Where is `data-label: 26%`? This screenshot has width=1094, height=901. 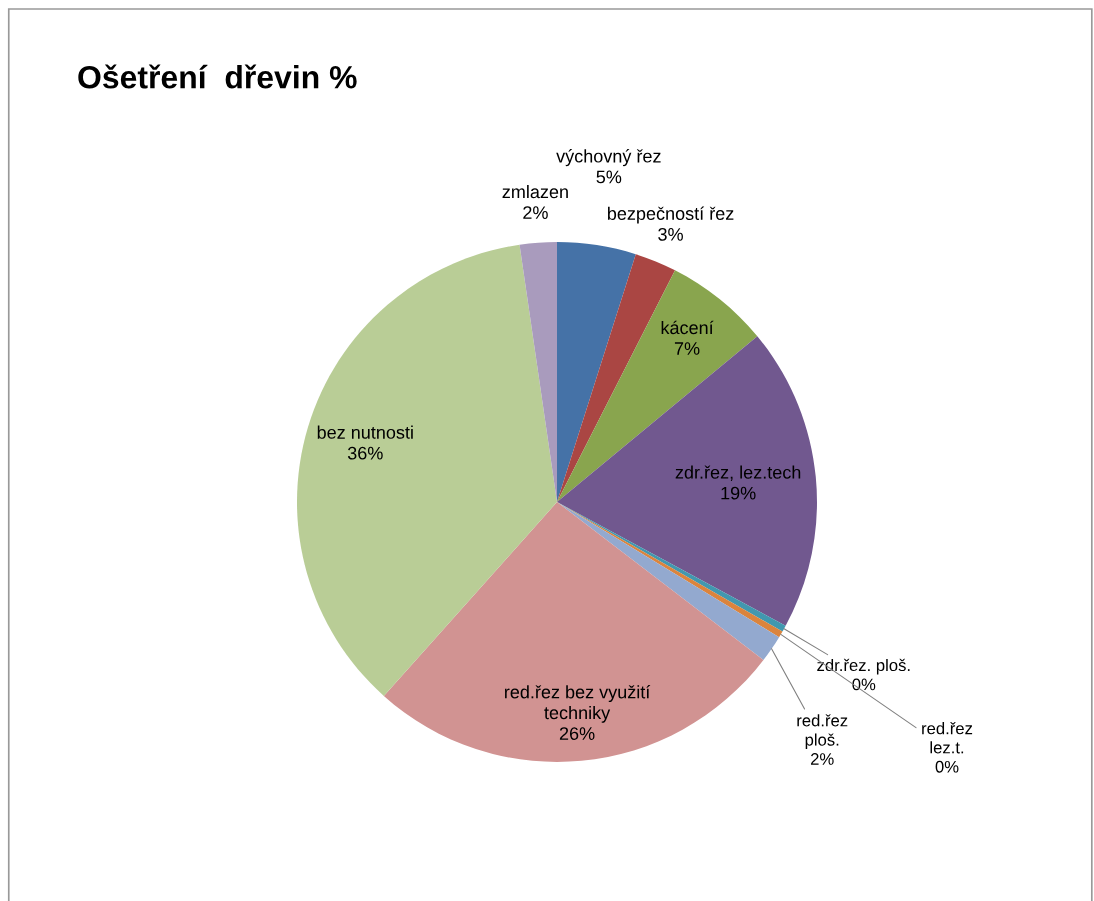
data-label: 26% is located at coordinates (577, 733).